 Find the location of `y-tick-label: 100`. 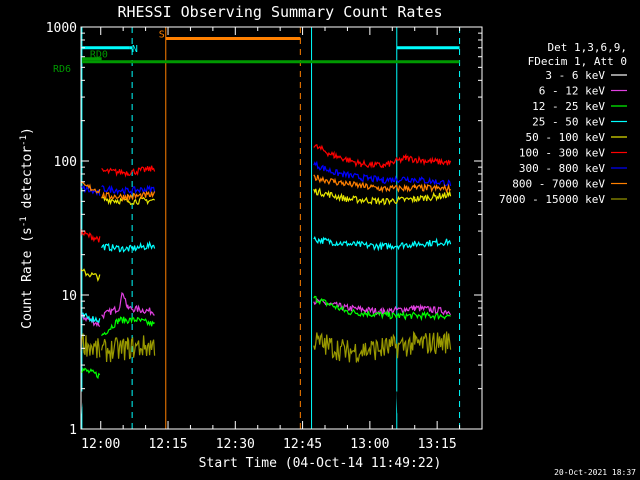

y-tick-label: 100 is located at coordinates (65, 162).